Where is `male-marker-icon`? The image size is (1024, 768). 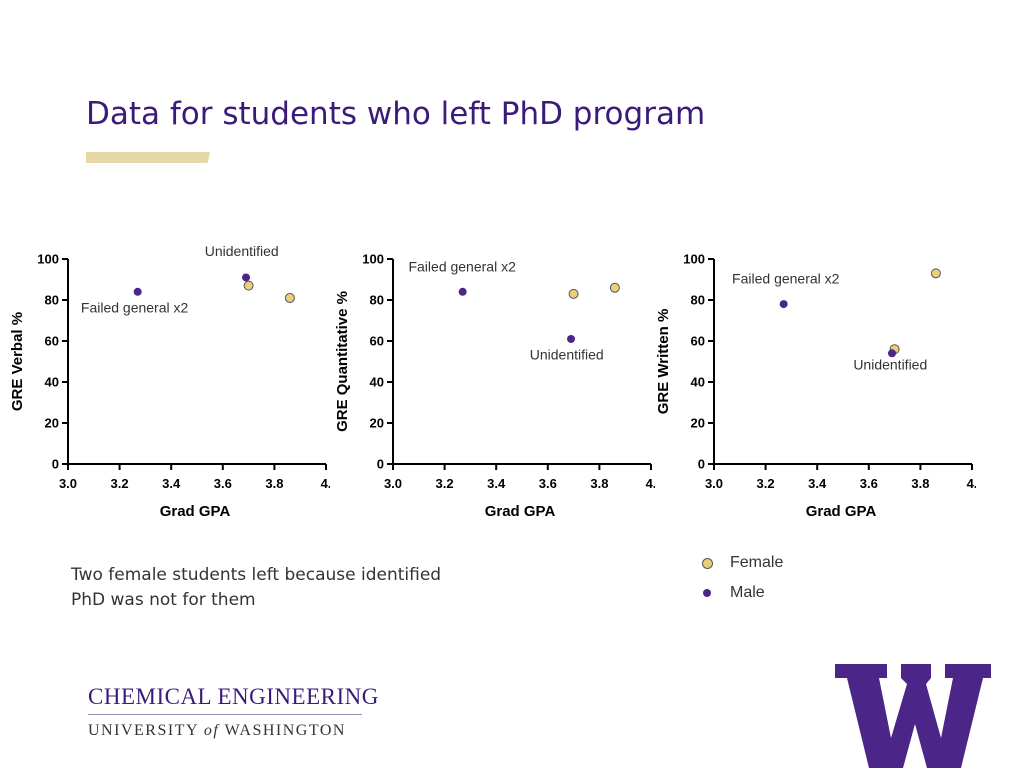
male-marker-icon is located at coordinates (707, 593).